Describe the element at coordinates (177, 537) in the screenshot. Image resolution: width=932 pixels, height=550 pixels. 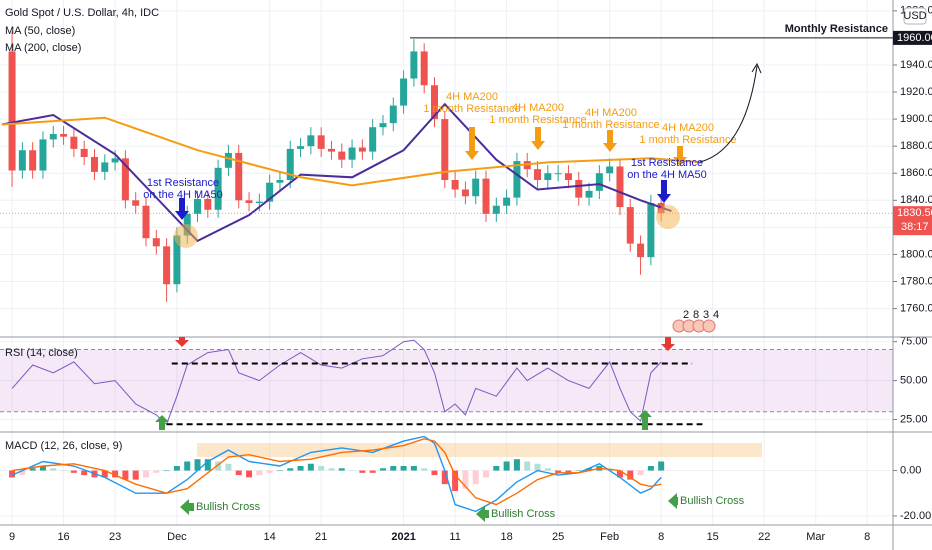
I see `x-tick-label: Dec` at that location.